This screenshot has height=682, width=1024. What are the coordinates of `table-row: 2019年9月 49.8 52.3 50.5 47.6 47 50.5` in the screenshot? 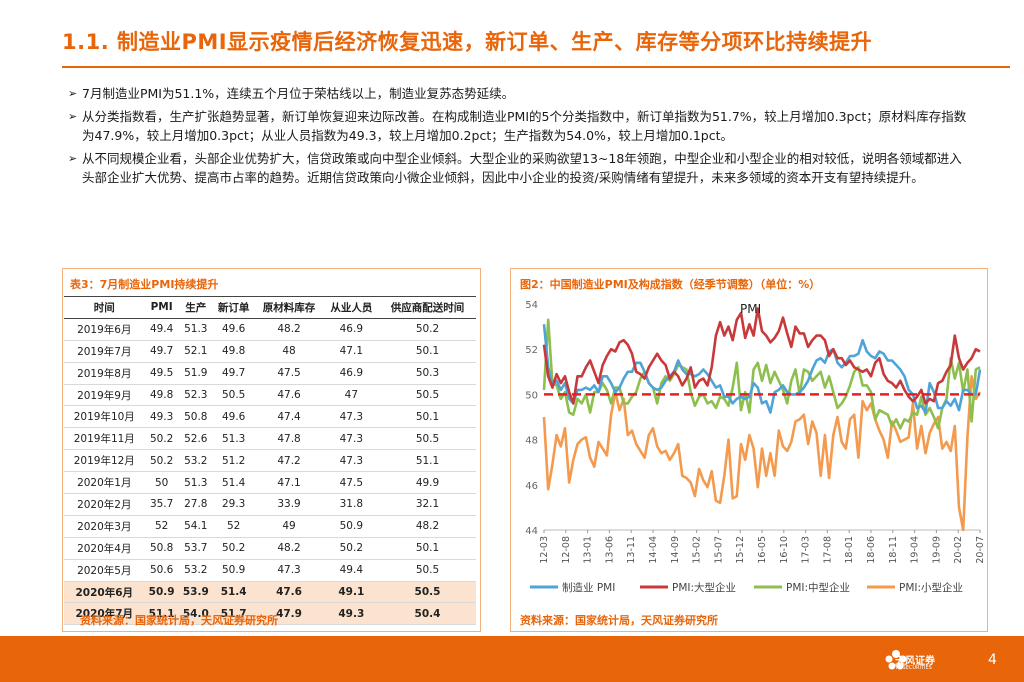 It's located at (270, 395).